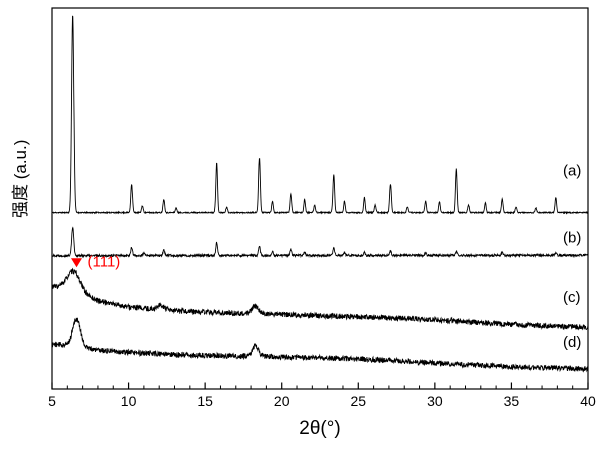 The image size is (600, 453). I want to click on series-label-d: (d), so click(572, 342).